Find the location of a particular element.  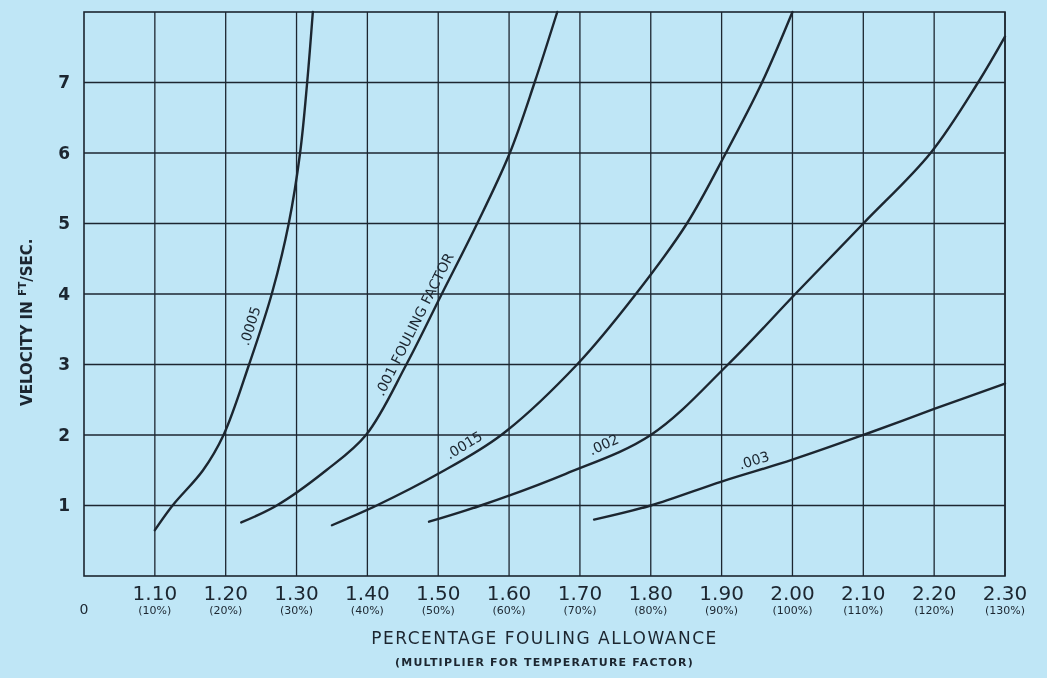

text: .002 is located at coordinates (604, 444).